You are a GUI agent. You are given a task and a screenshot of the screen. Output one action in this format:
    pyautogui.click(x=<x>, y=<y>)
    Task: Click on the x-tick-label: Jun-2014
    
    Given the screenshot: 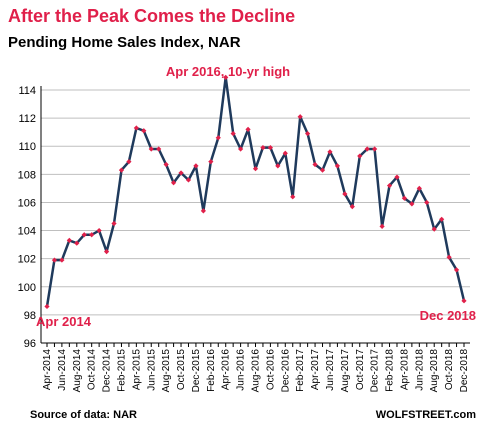 What is the action you would take?
    pyautogui.click(x=62, y=370)
    